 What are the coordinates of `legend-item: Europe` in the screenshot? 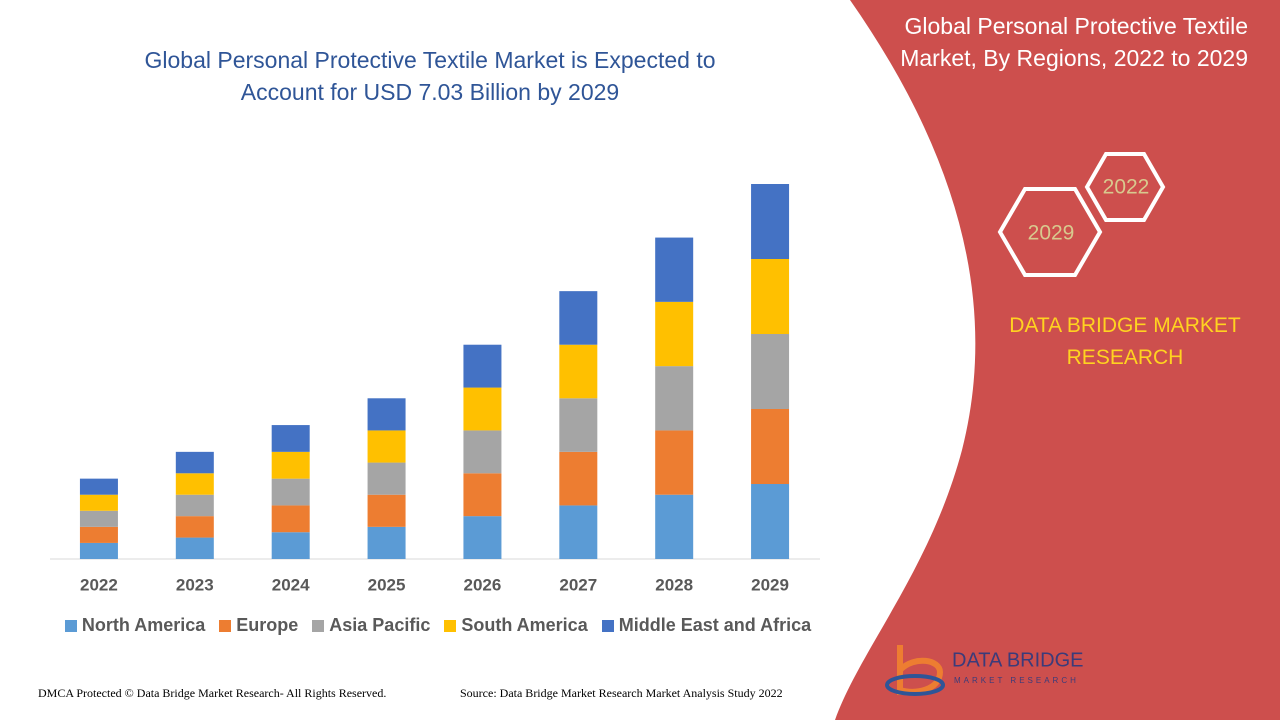 It's located at (258, 625).